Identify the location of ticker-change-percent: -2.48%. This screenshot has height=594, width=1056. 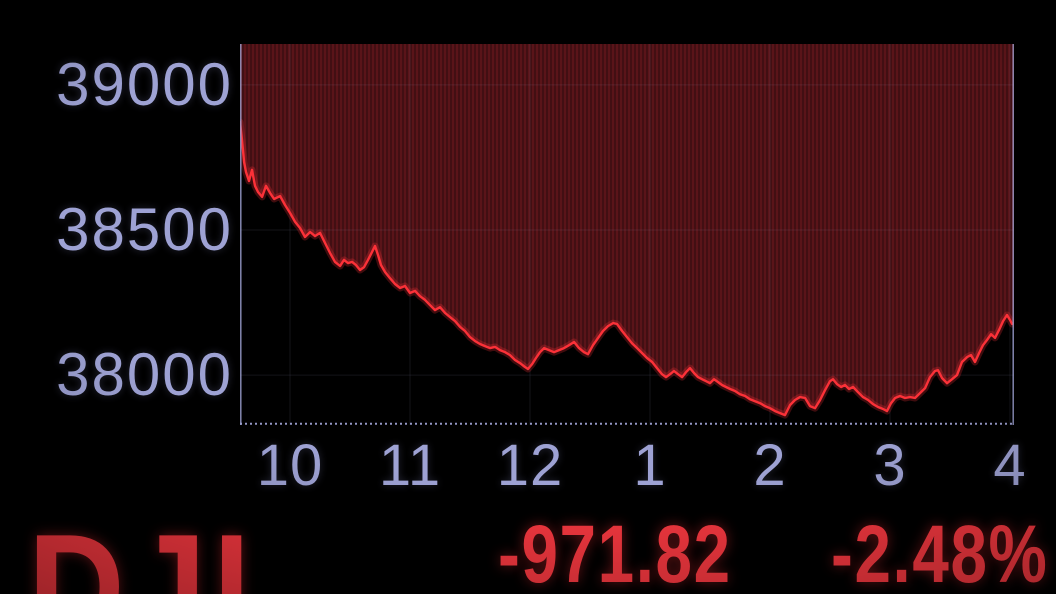
(940, 551).